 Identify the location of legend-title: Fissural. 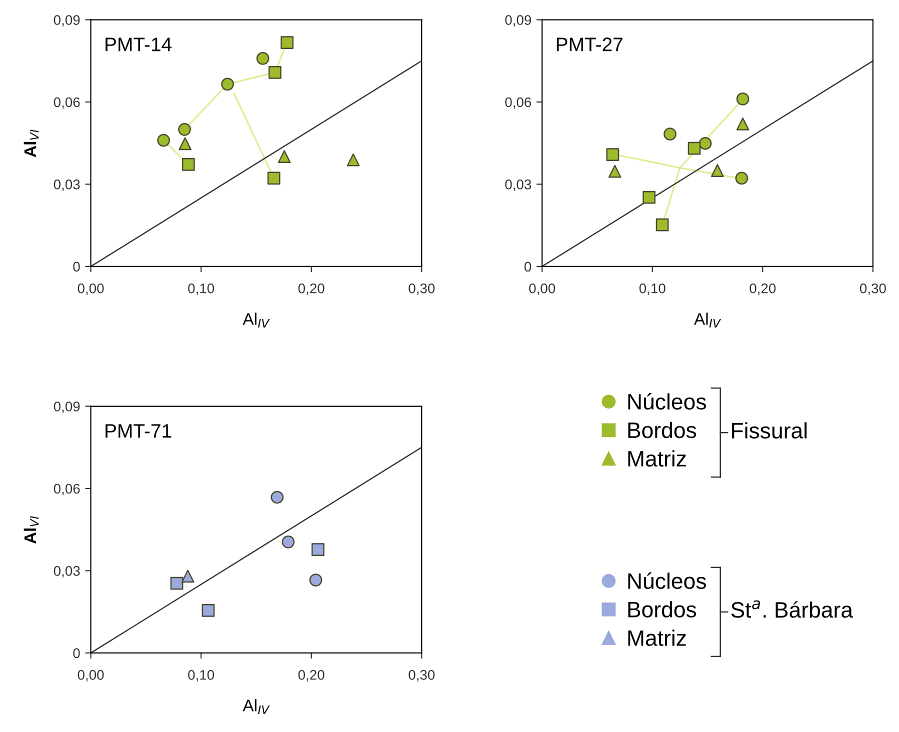
(769, 430).